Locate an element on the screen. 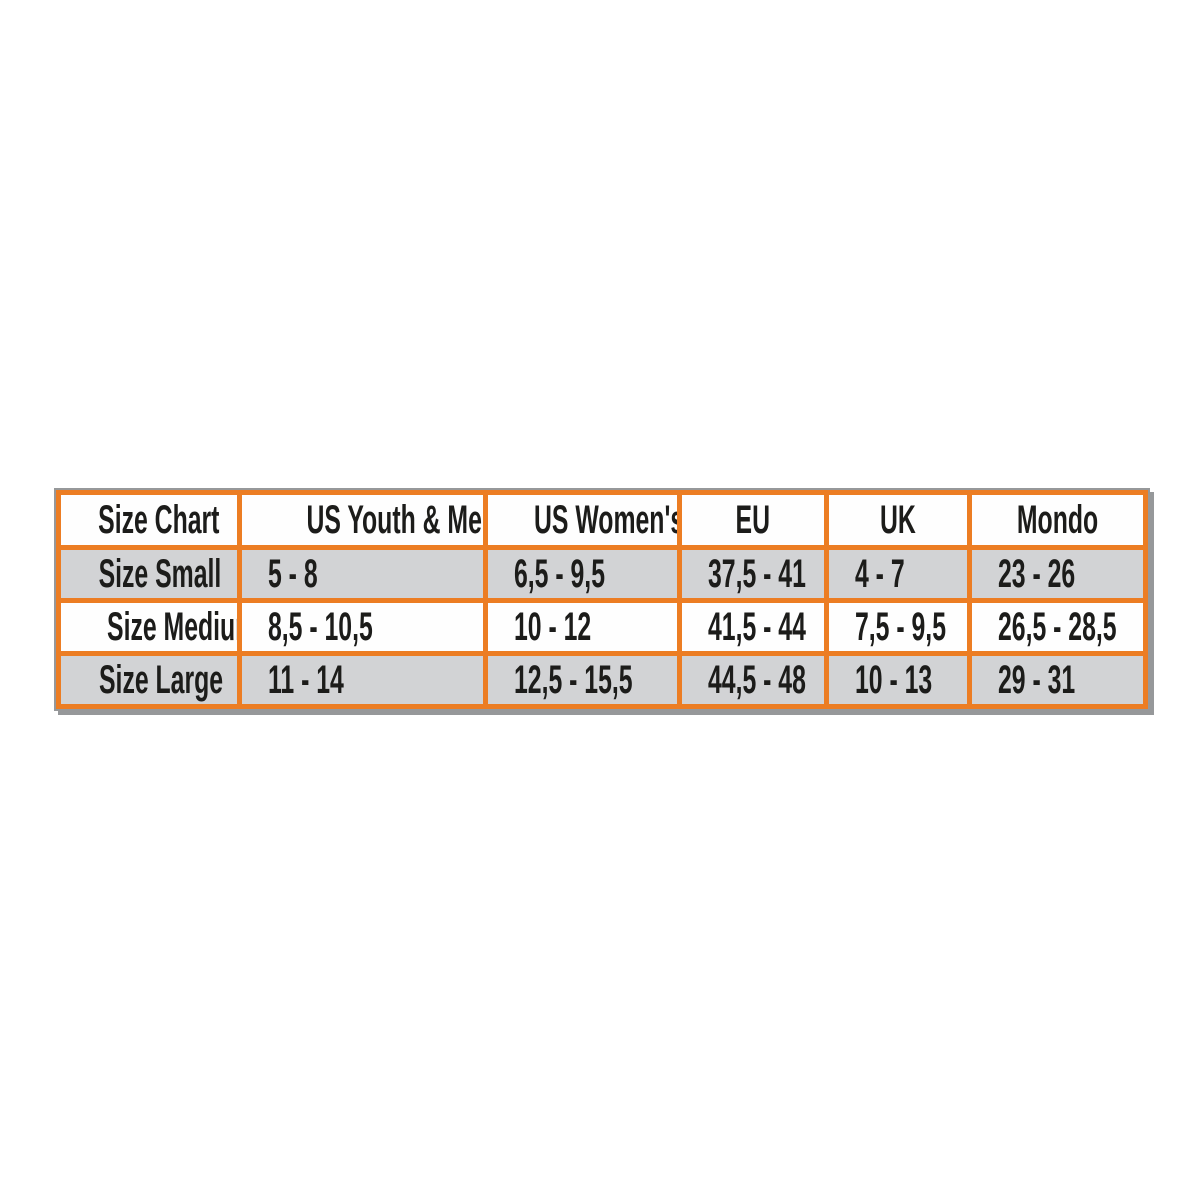  cell-value: 8,5 - 10,5 is located at coordinates (320, 627).